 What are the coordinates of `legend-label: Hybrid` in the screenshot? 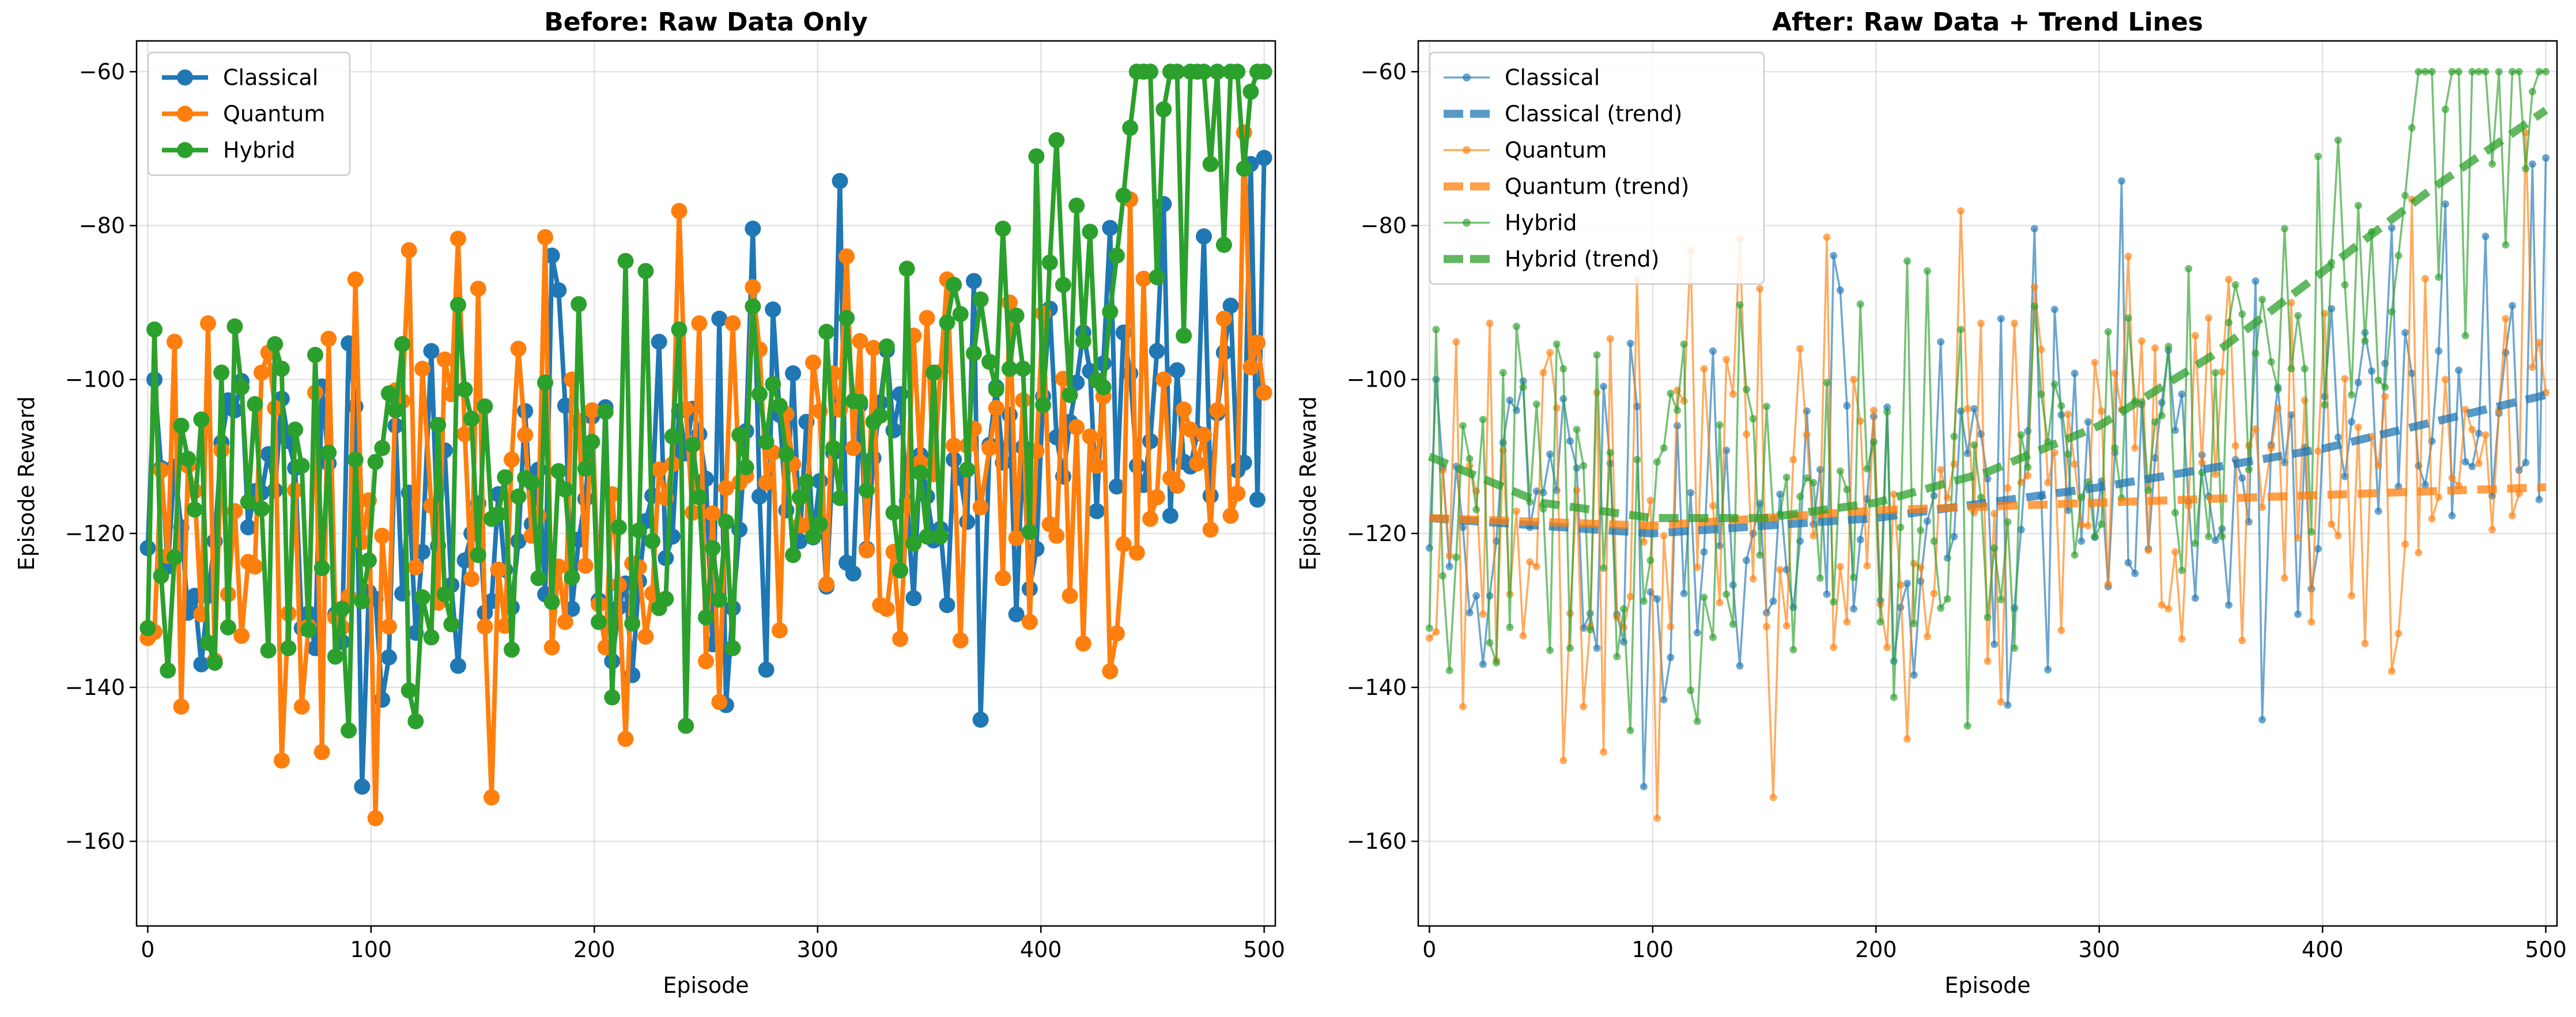 It's located at (1541, 223).